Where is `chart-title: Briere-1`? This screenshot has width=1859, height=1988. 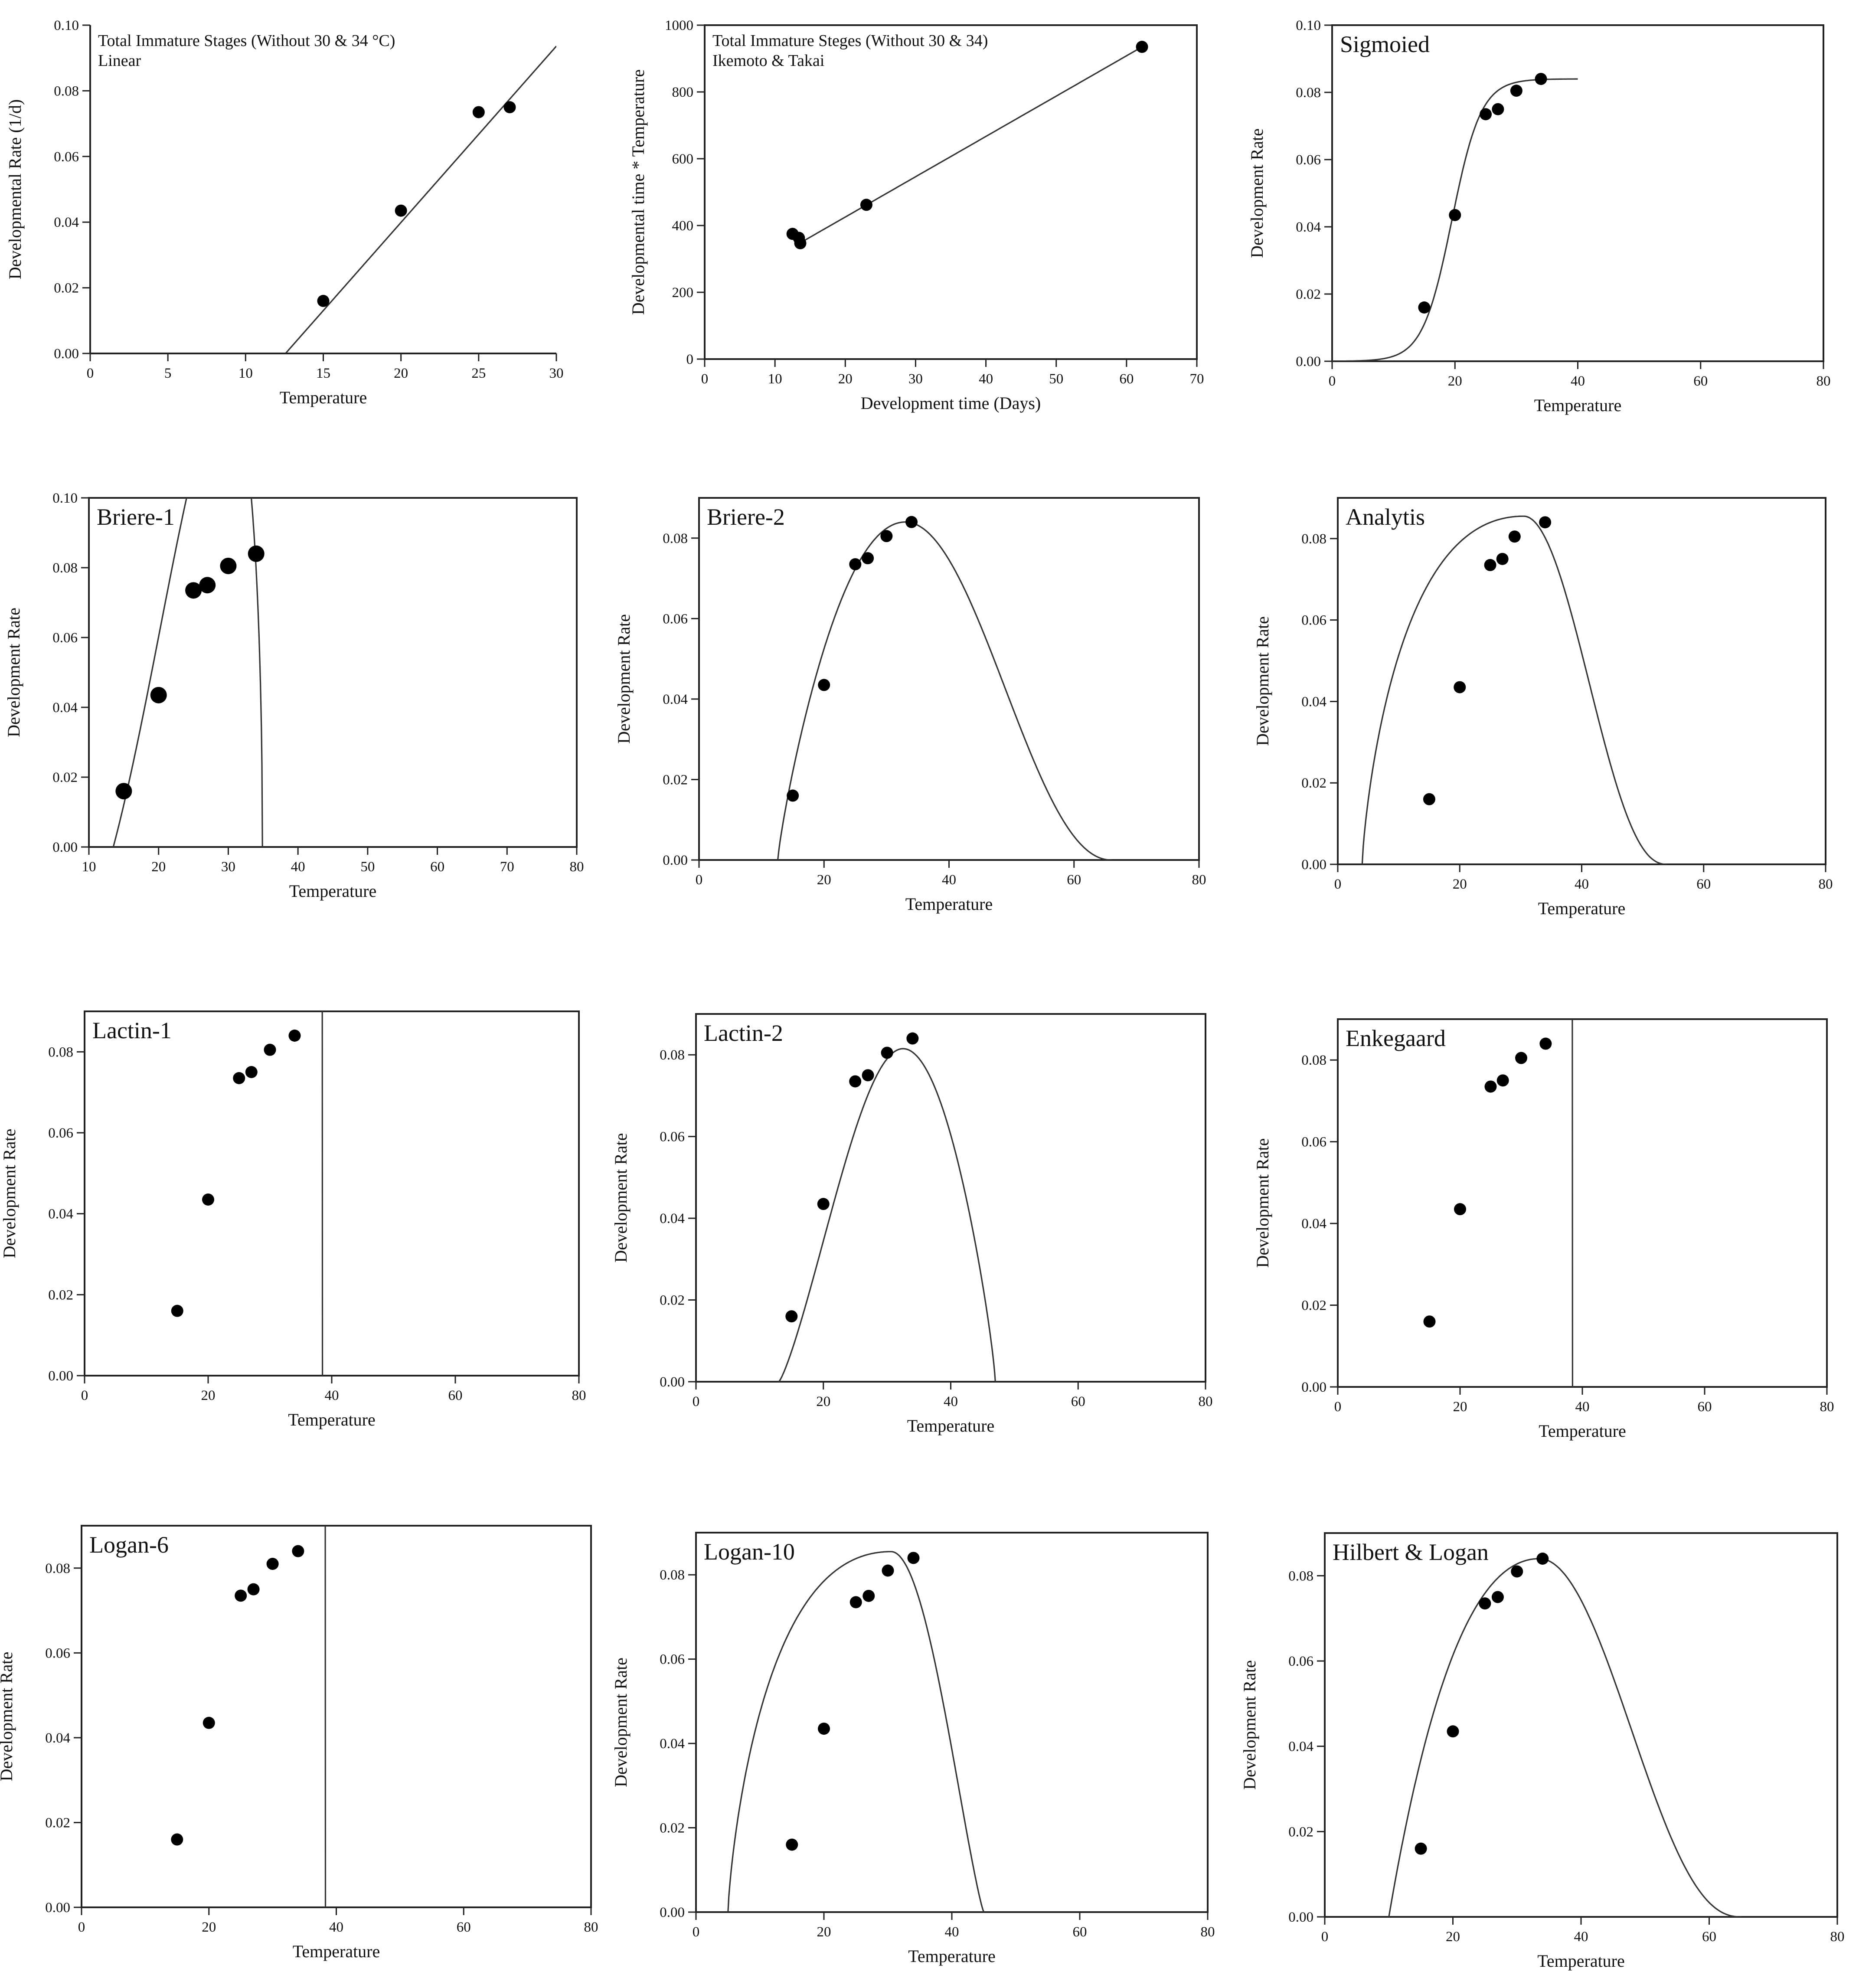
chart-title: Briere-1 is located at coordinates (136, 517).